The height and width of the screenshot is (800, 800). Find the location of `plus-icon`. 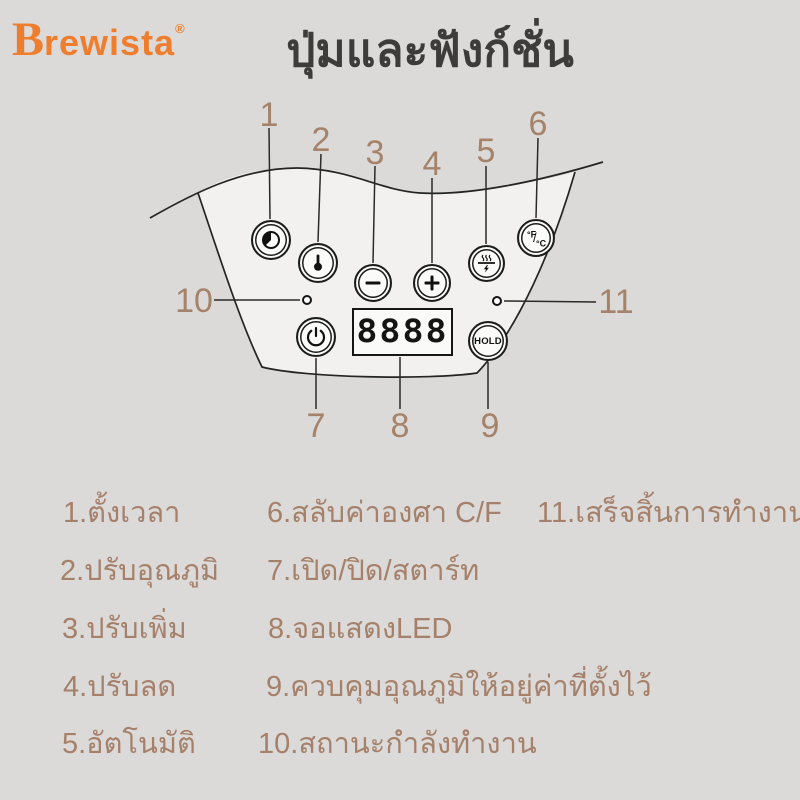

plus-icon is located at coordinates (432, 283).